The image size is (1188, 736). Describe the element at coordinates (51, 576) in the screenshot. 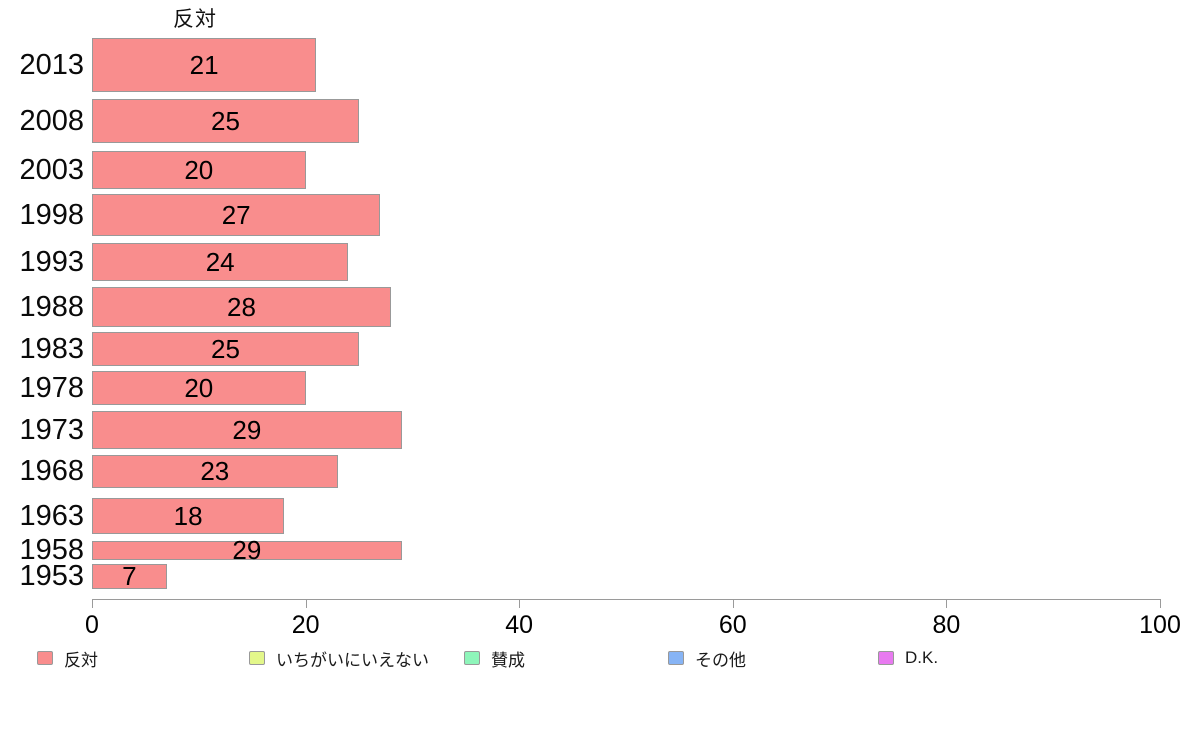

I see `year-label: 1953` at that location.